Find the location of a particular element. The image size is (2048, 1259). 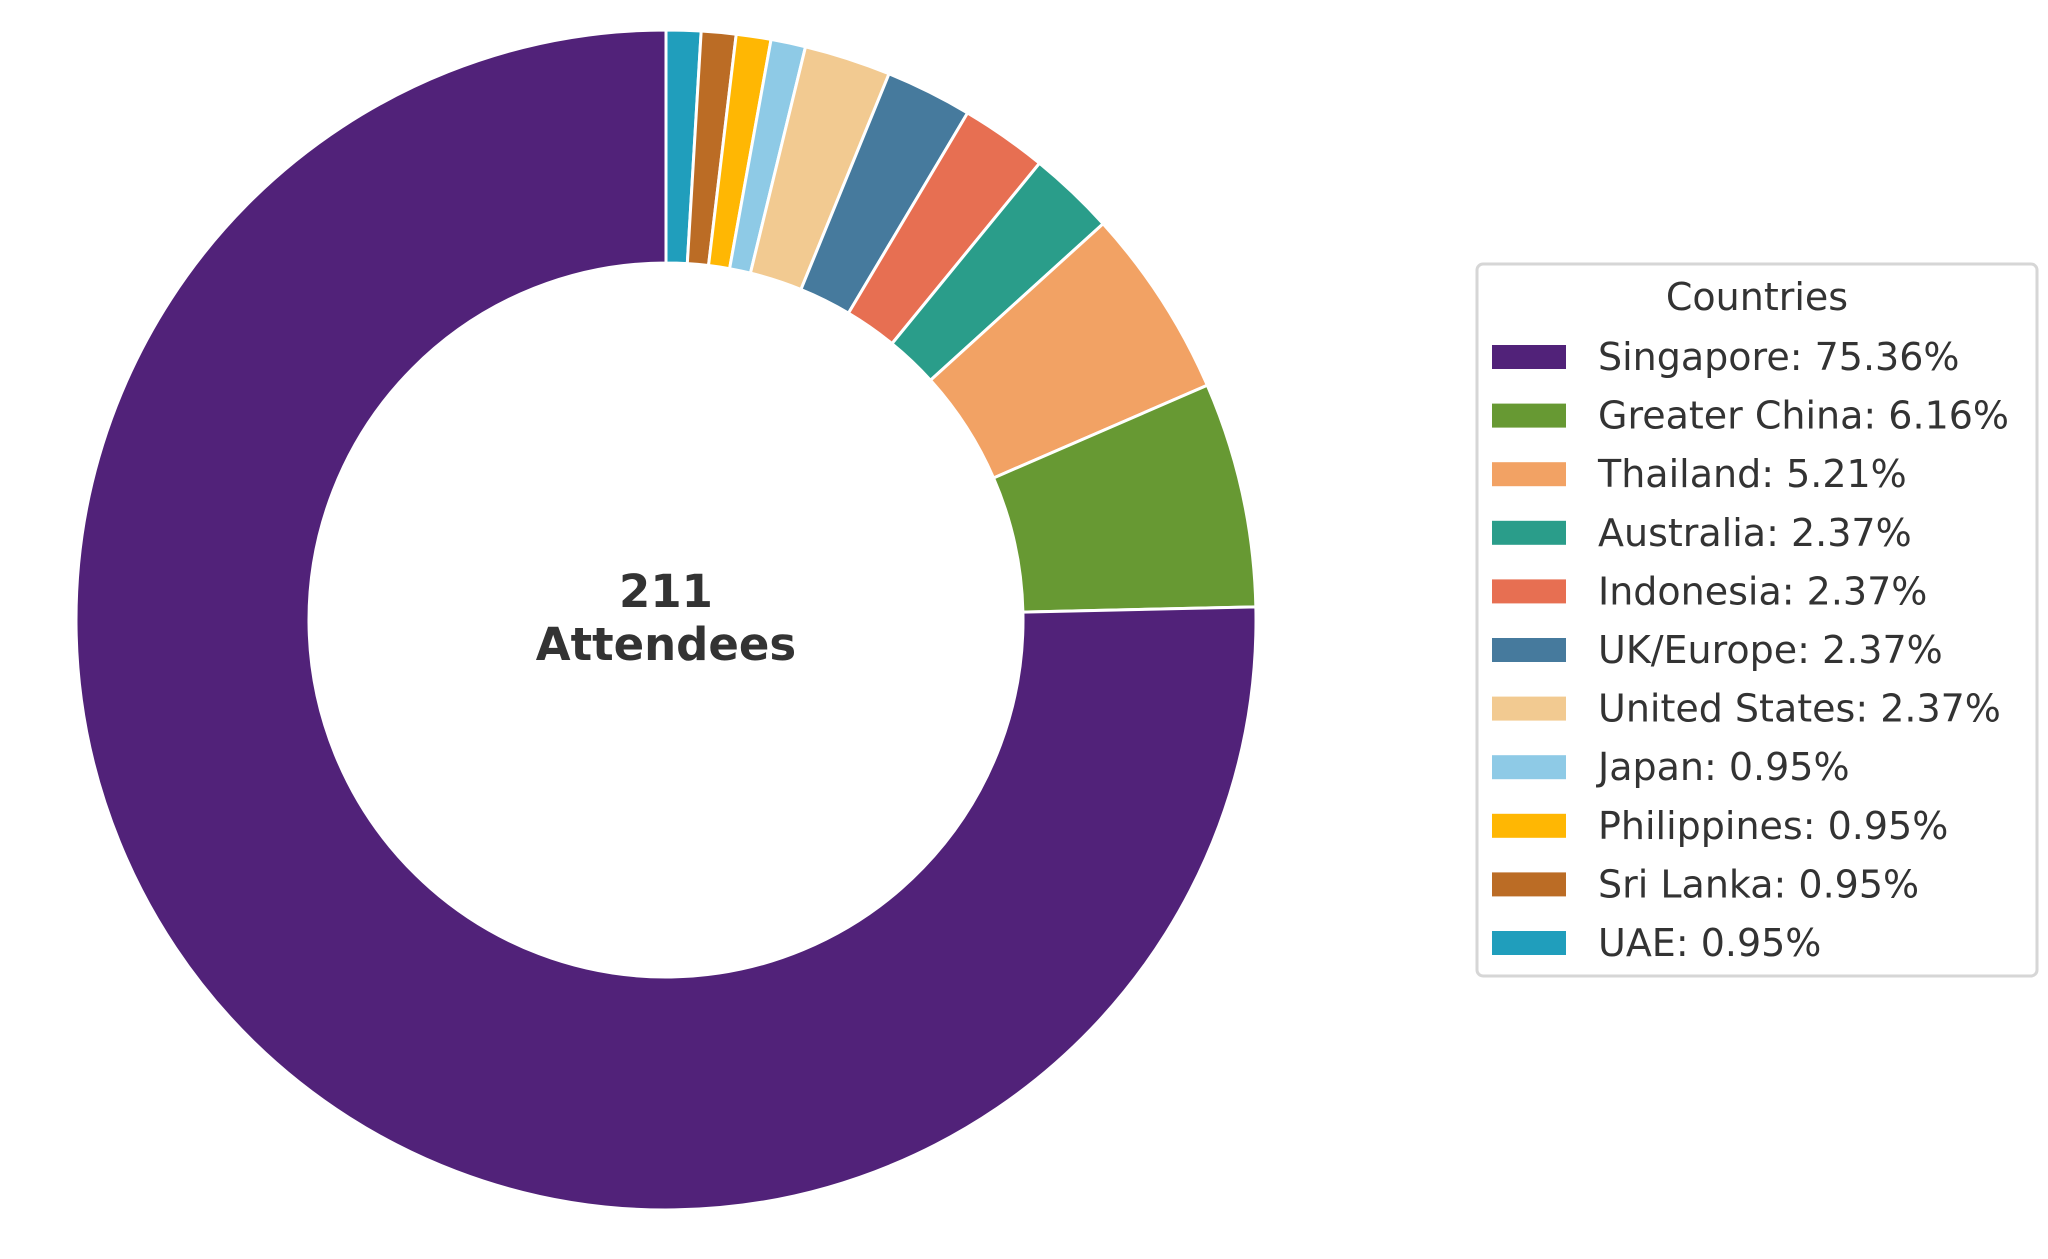

legend-item-philippines: Philippines: 0.95% is located at coordinates (1720, 826).